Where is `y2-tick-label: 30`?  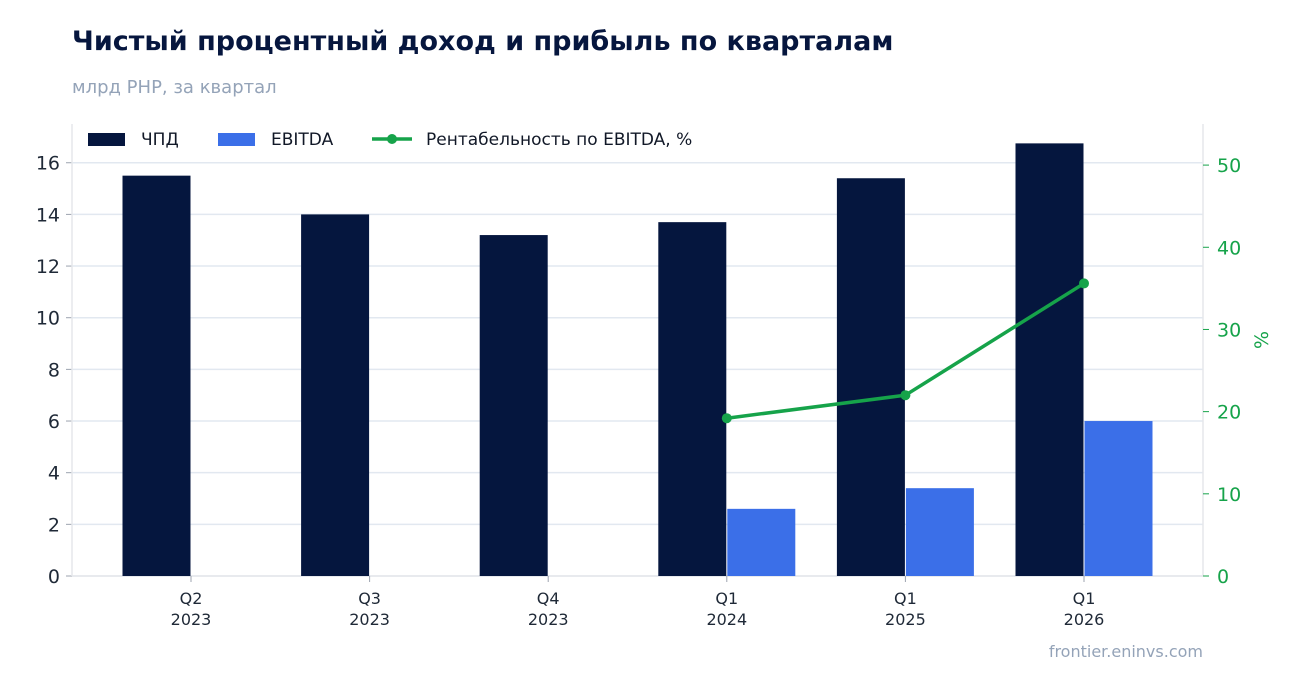
y2-tick-label: 30 is located at coordinates (1229, 330).